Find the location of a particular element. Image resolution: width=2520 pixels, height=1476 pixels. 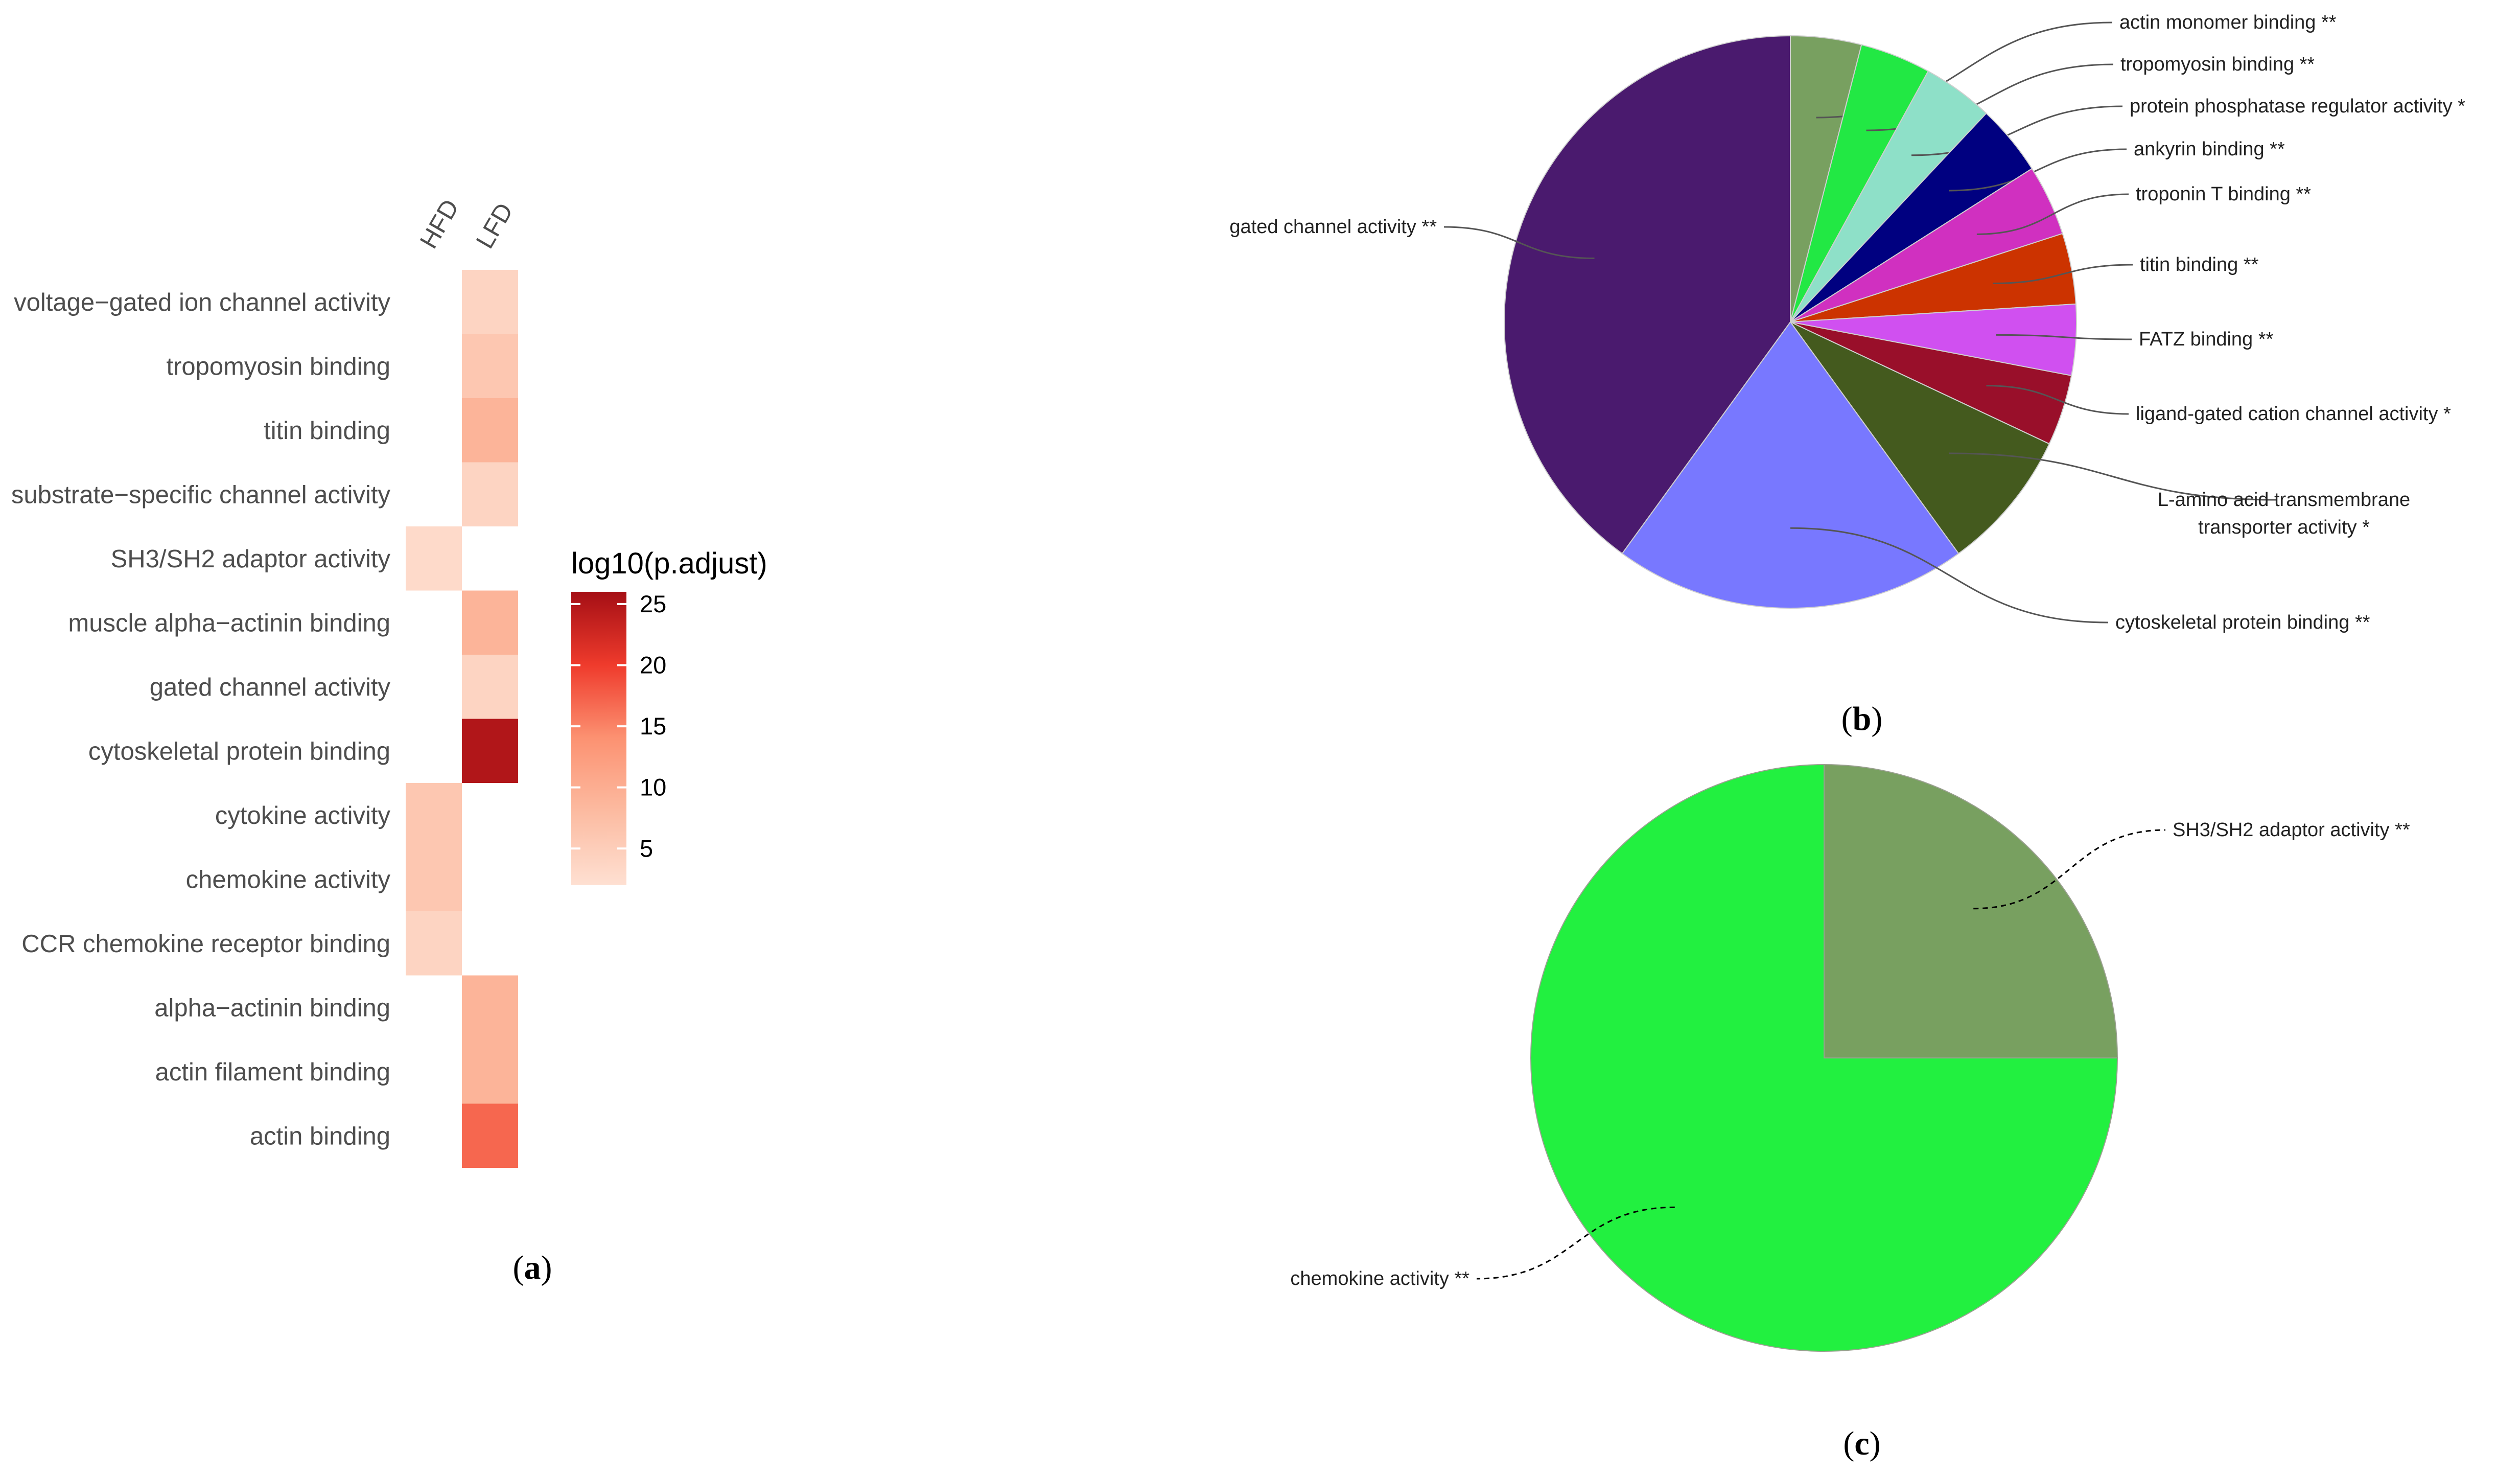

slice-label: SH3/SH2 adaptor activity ** is located at coordinates (2292, 830).